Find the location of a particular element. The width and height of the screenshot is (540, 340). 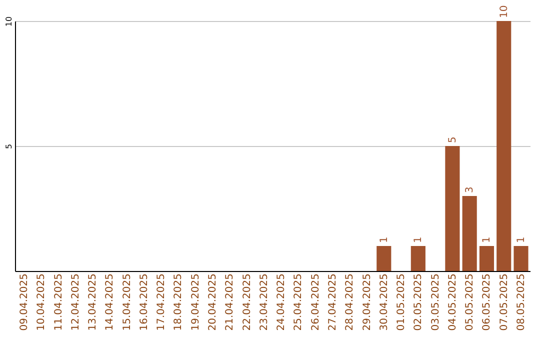

x-tick-label: 06.05.2025 is located at coordinates (487, 302).